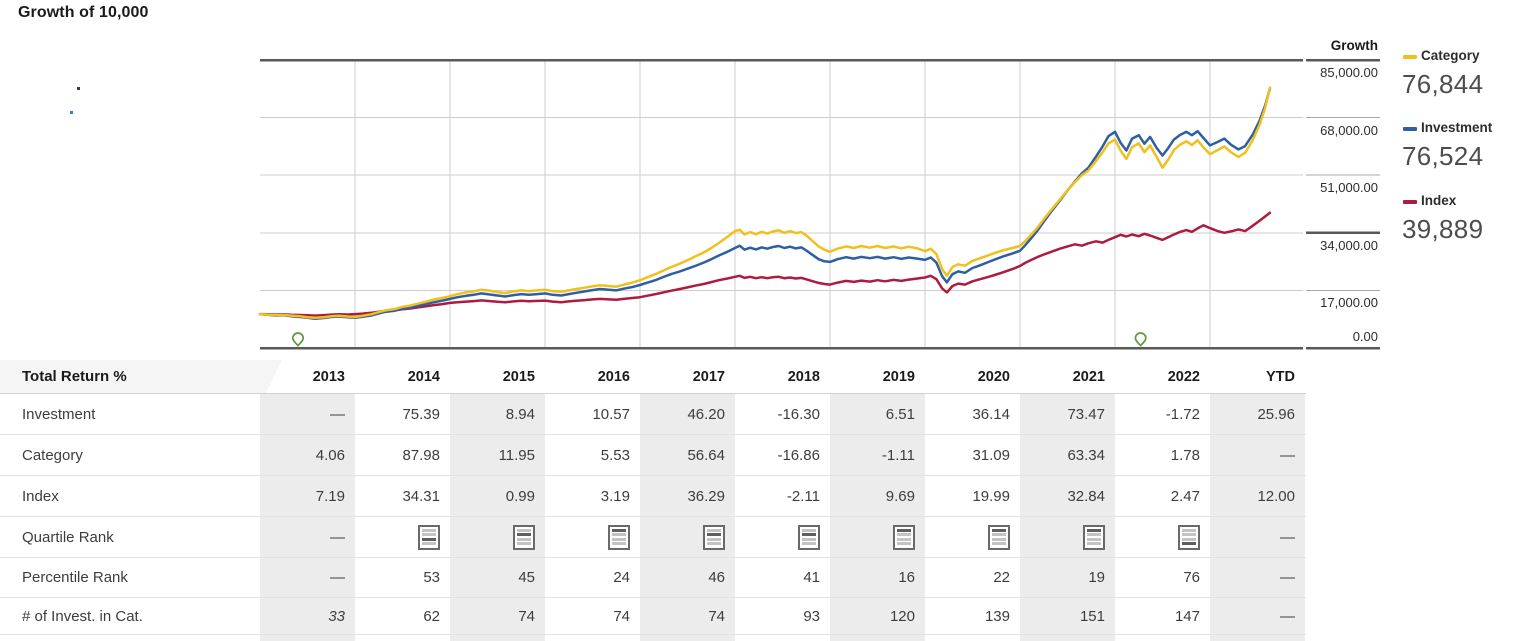 Image resolution: width=1519 pixels, height=641 pixels. I want to click on year-header-cell: 2015, so click(518, 376).